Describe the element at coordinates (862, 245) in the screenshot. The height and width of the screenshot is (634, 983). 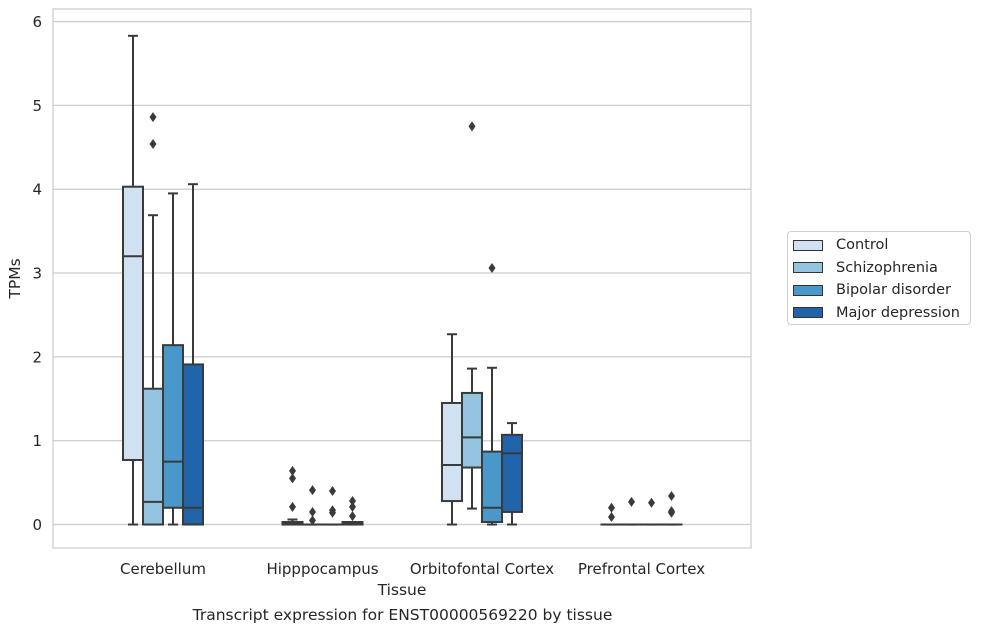
I see `legend-label: Control` at that location.